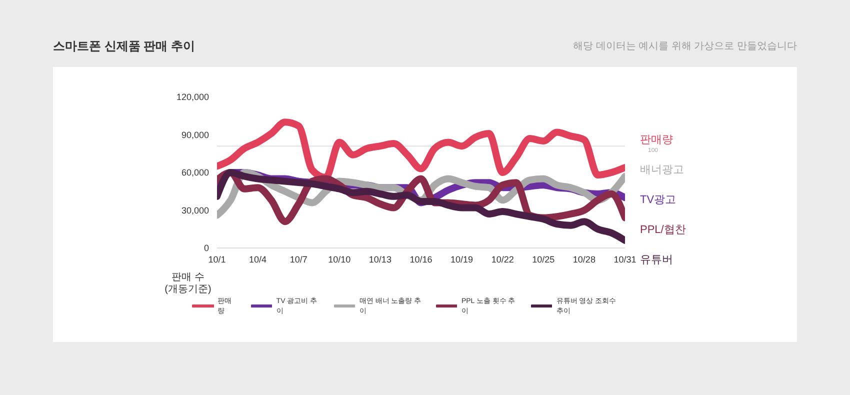 The height and width of the screenshot is (395, 850). Describe the element at coordinates (656, 260) in the screenshot. I see `text: 유튜버` at that location.